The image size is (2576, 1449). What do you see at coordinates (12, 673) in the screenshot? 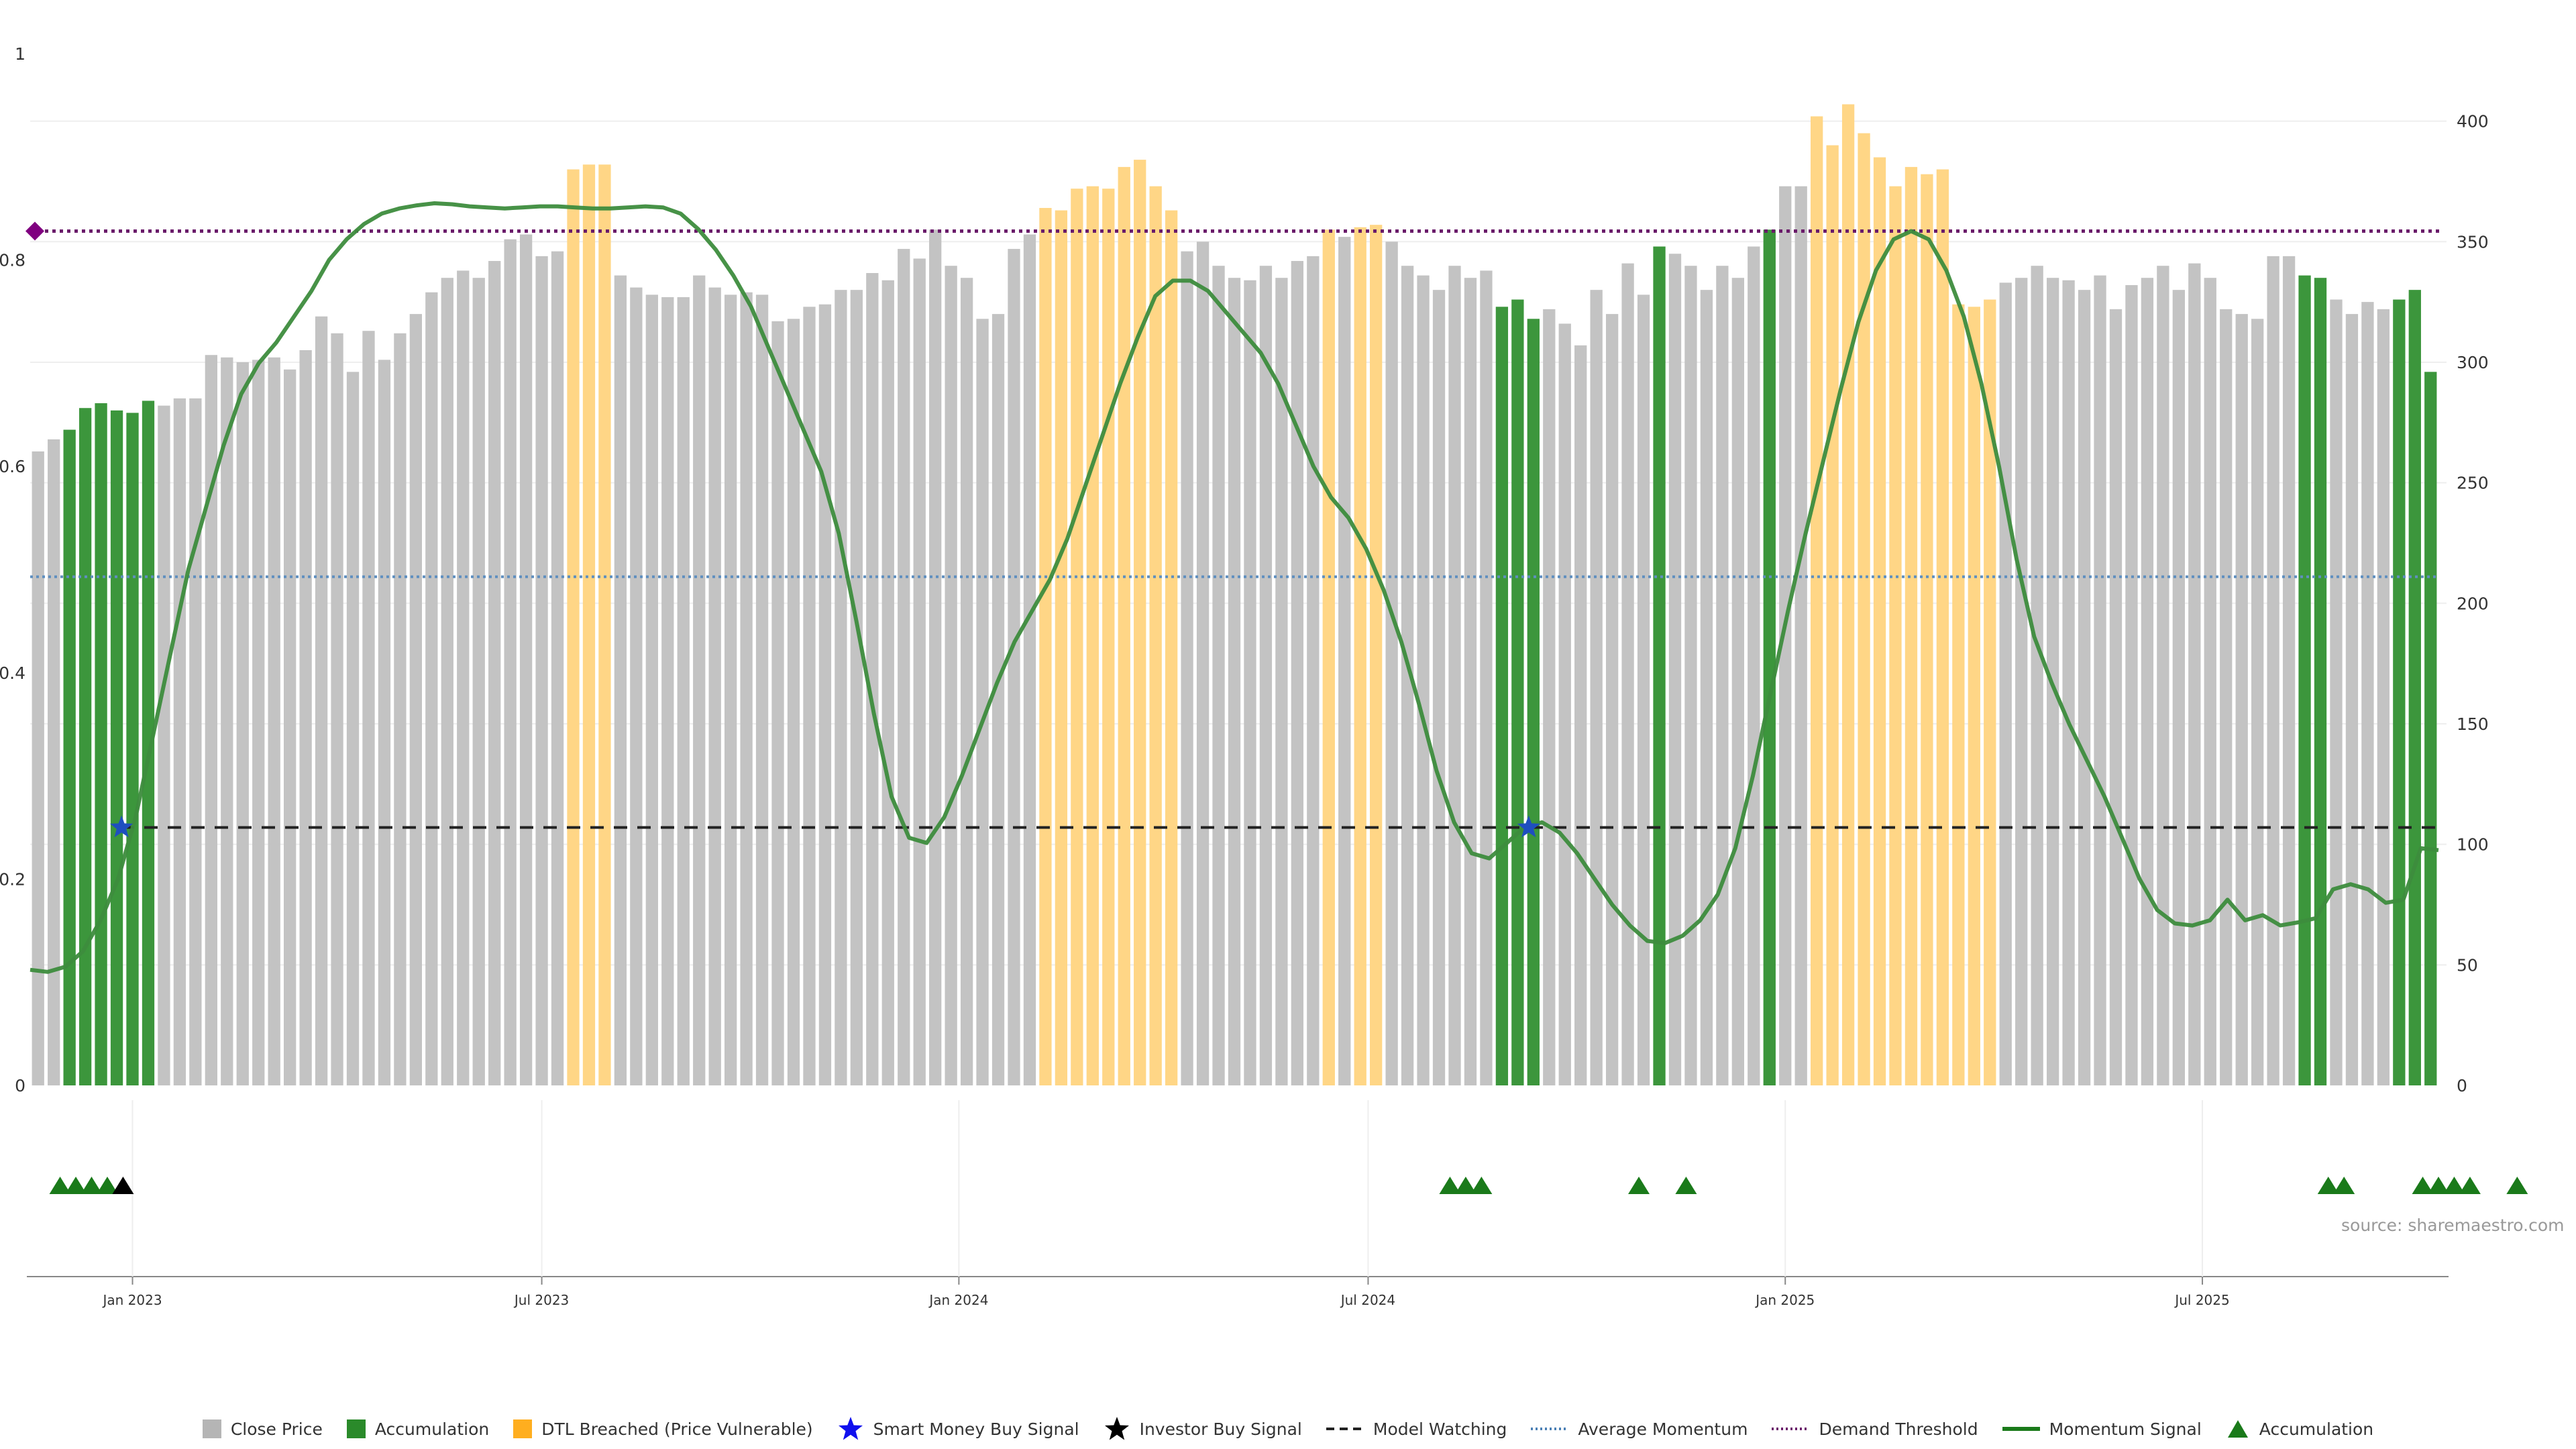
I see `left-tick-label: 0.4` at bounding box center [12, 673].